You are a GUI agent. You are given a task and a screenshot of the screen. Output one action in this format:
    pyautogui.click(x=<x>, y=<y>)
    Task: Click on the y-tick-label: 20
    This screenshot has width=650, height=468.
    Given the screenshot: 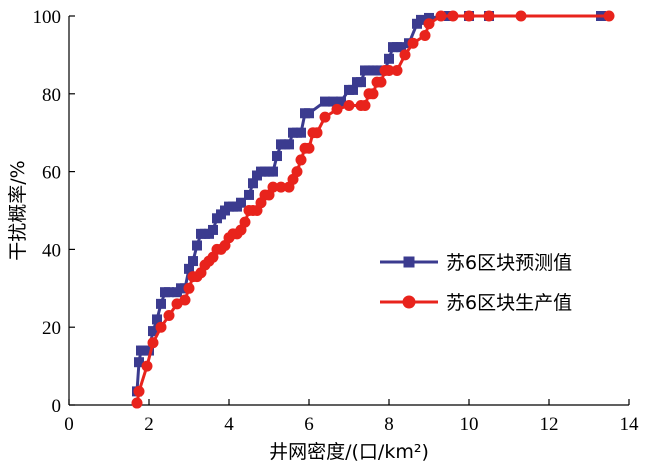 What is the action you would take?
    pyautogui.click(x=51, y=328)
    